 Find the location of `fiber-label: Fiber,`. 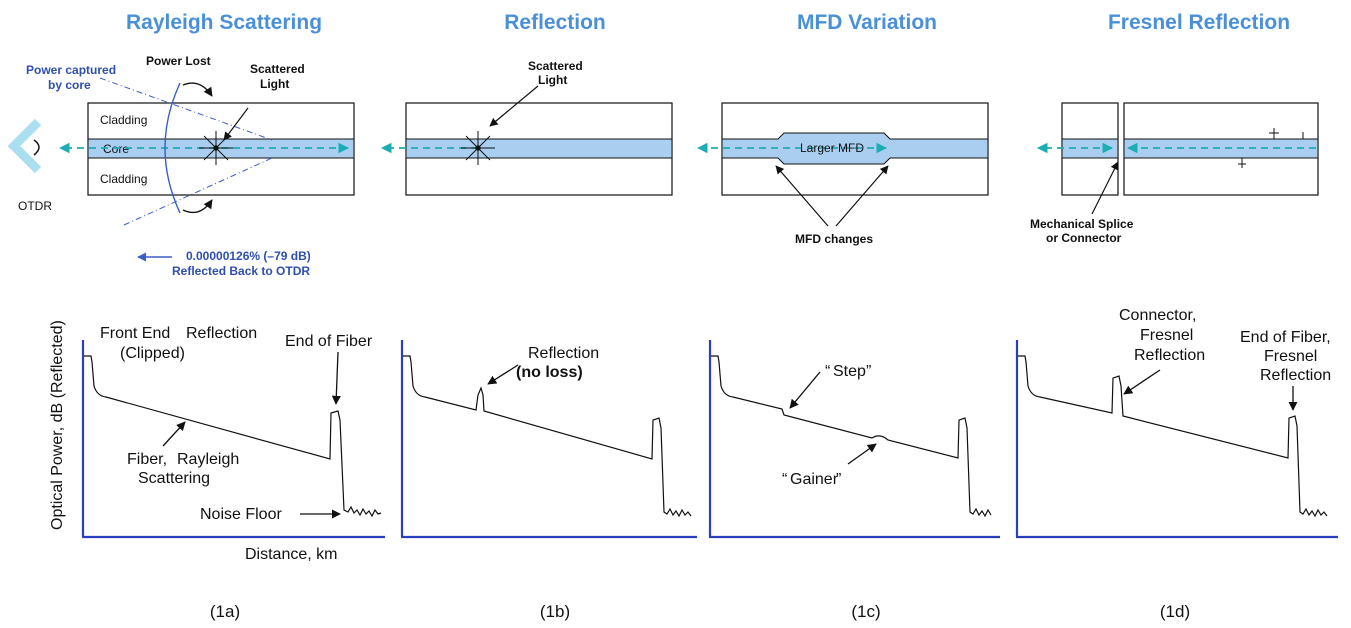

fiber-label: Fiber, is located at coordinates (147, 459).